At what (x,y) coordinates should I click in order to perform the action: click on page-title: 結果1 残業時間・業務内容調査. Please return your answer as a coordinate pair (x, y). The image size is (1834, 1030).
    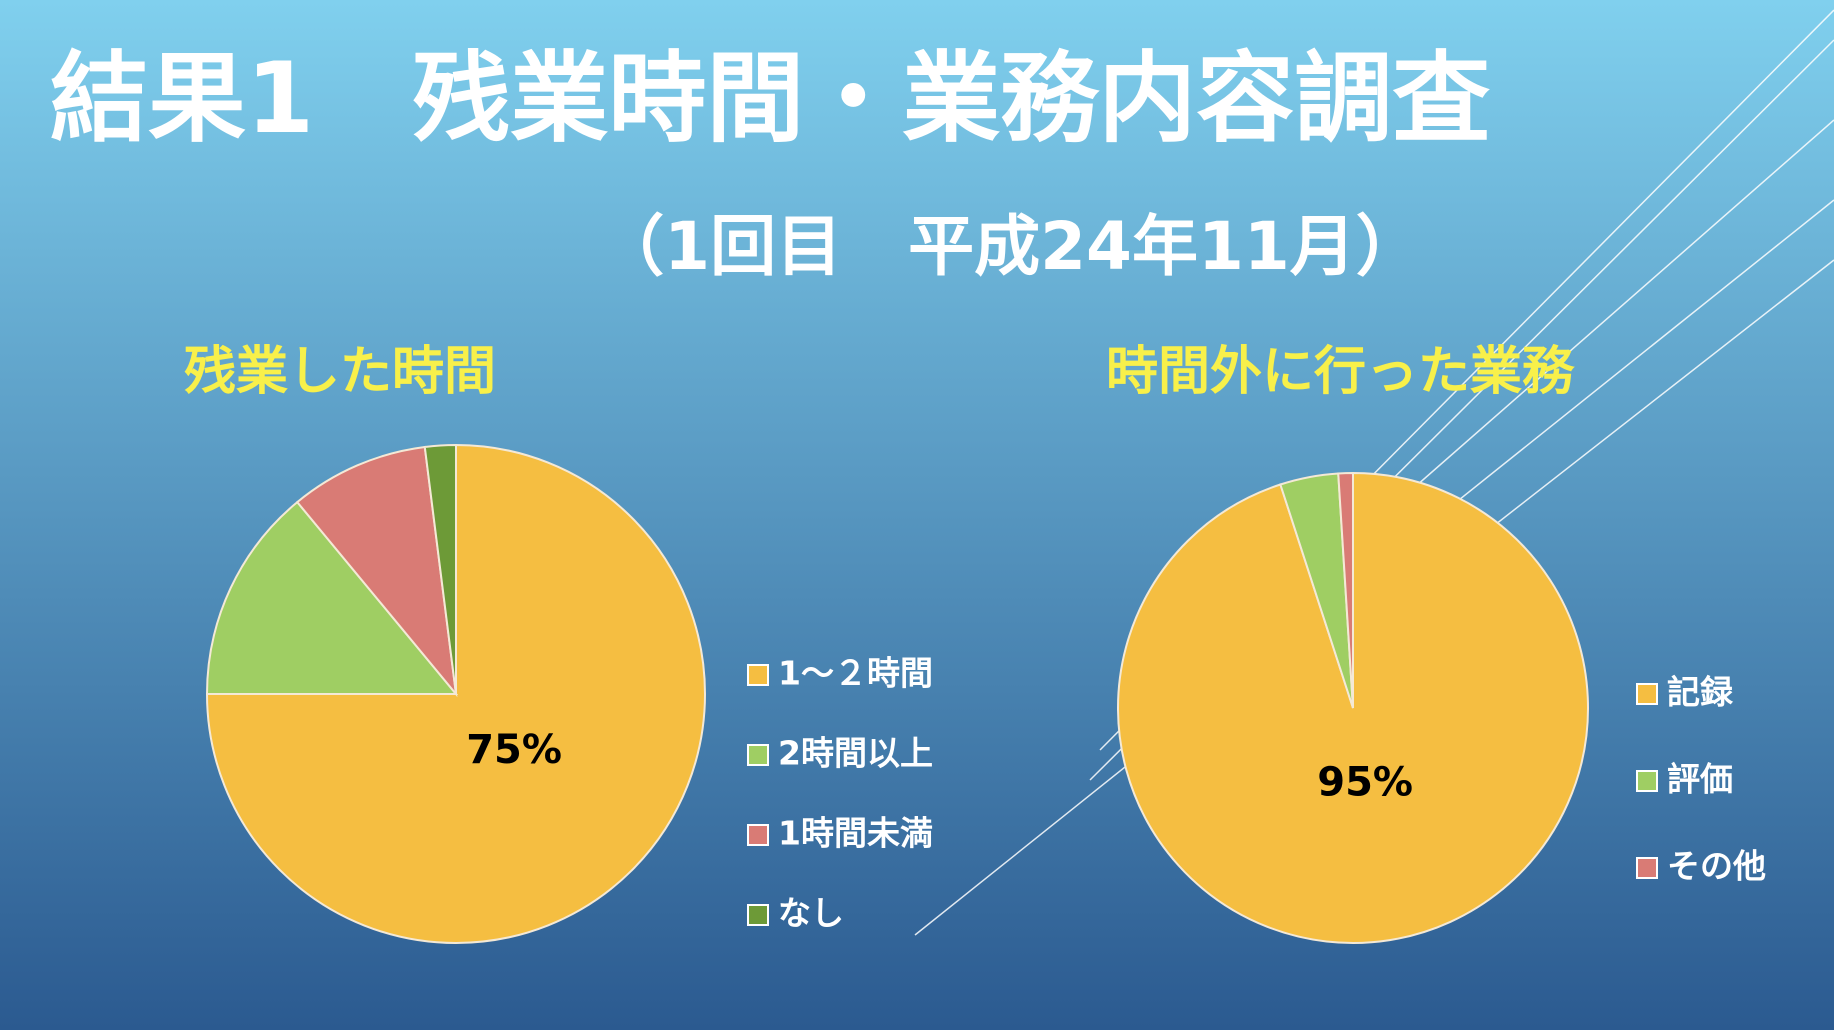
    Looking at the image, I should click on (770, 99).